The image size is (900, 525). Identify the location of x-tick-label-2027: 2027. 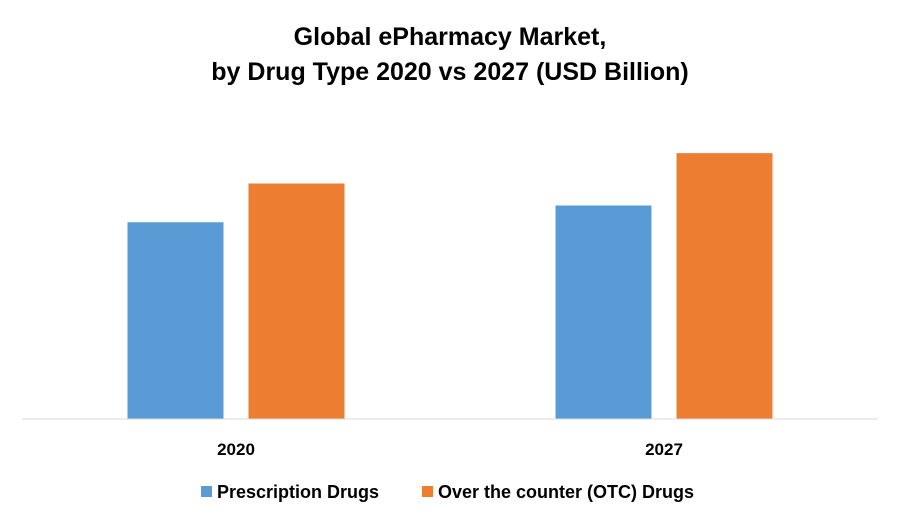
(664, 449).